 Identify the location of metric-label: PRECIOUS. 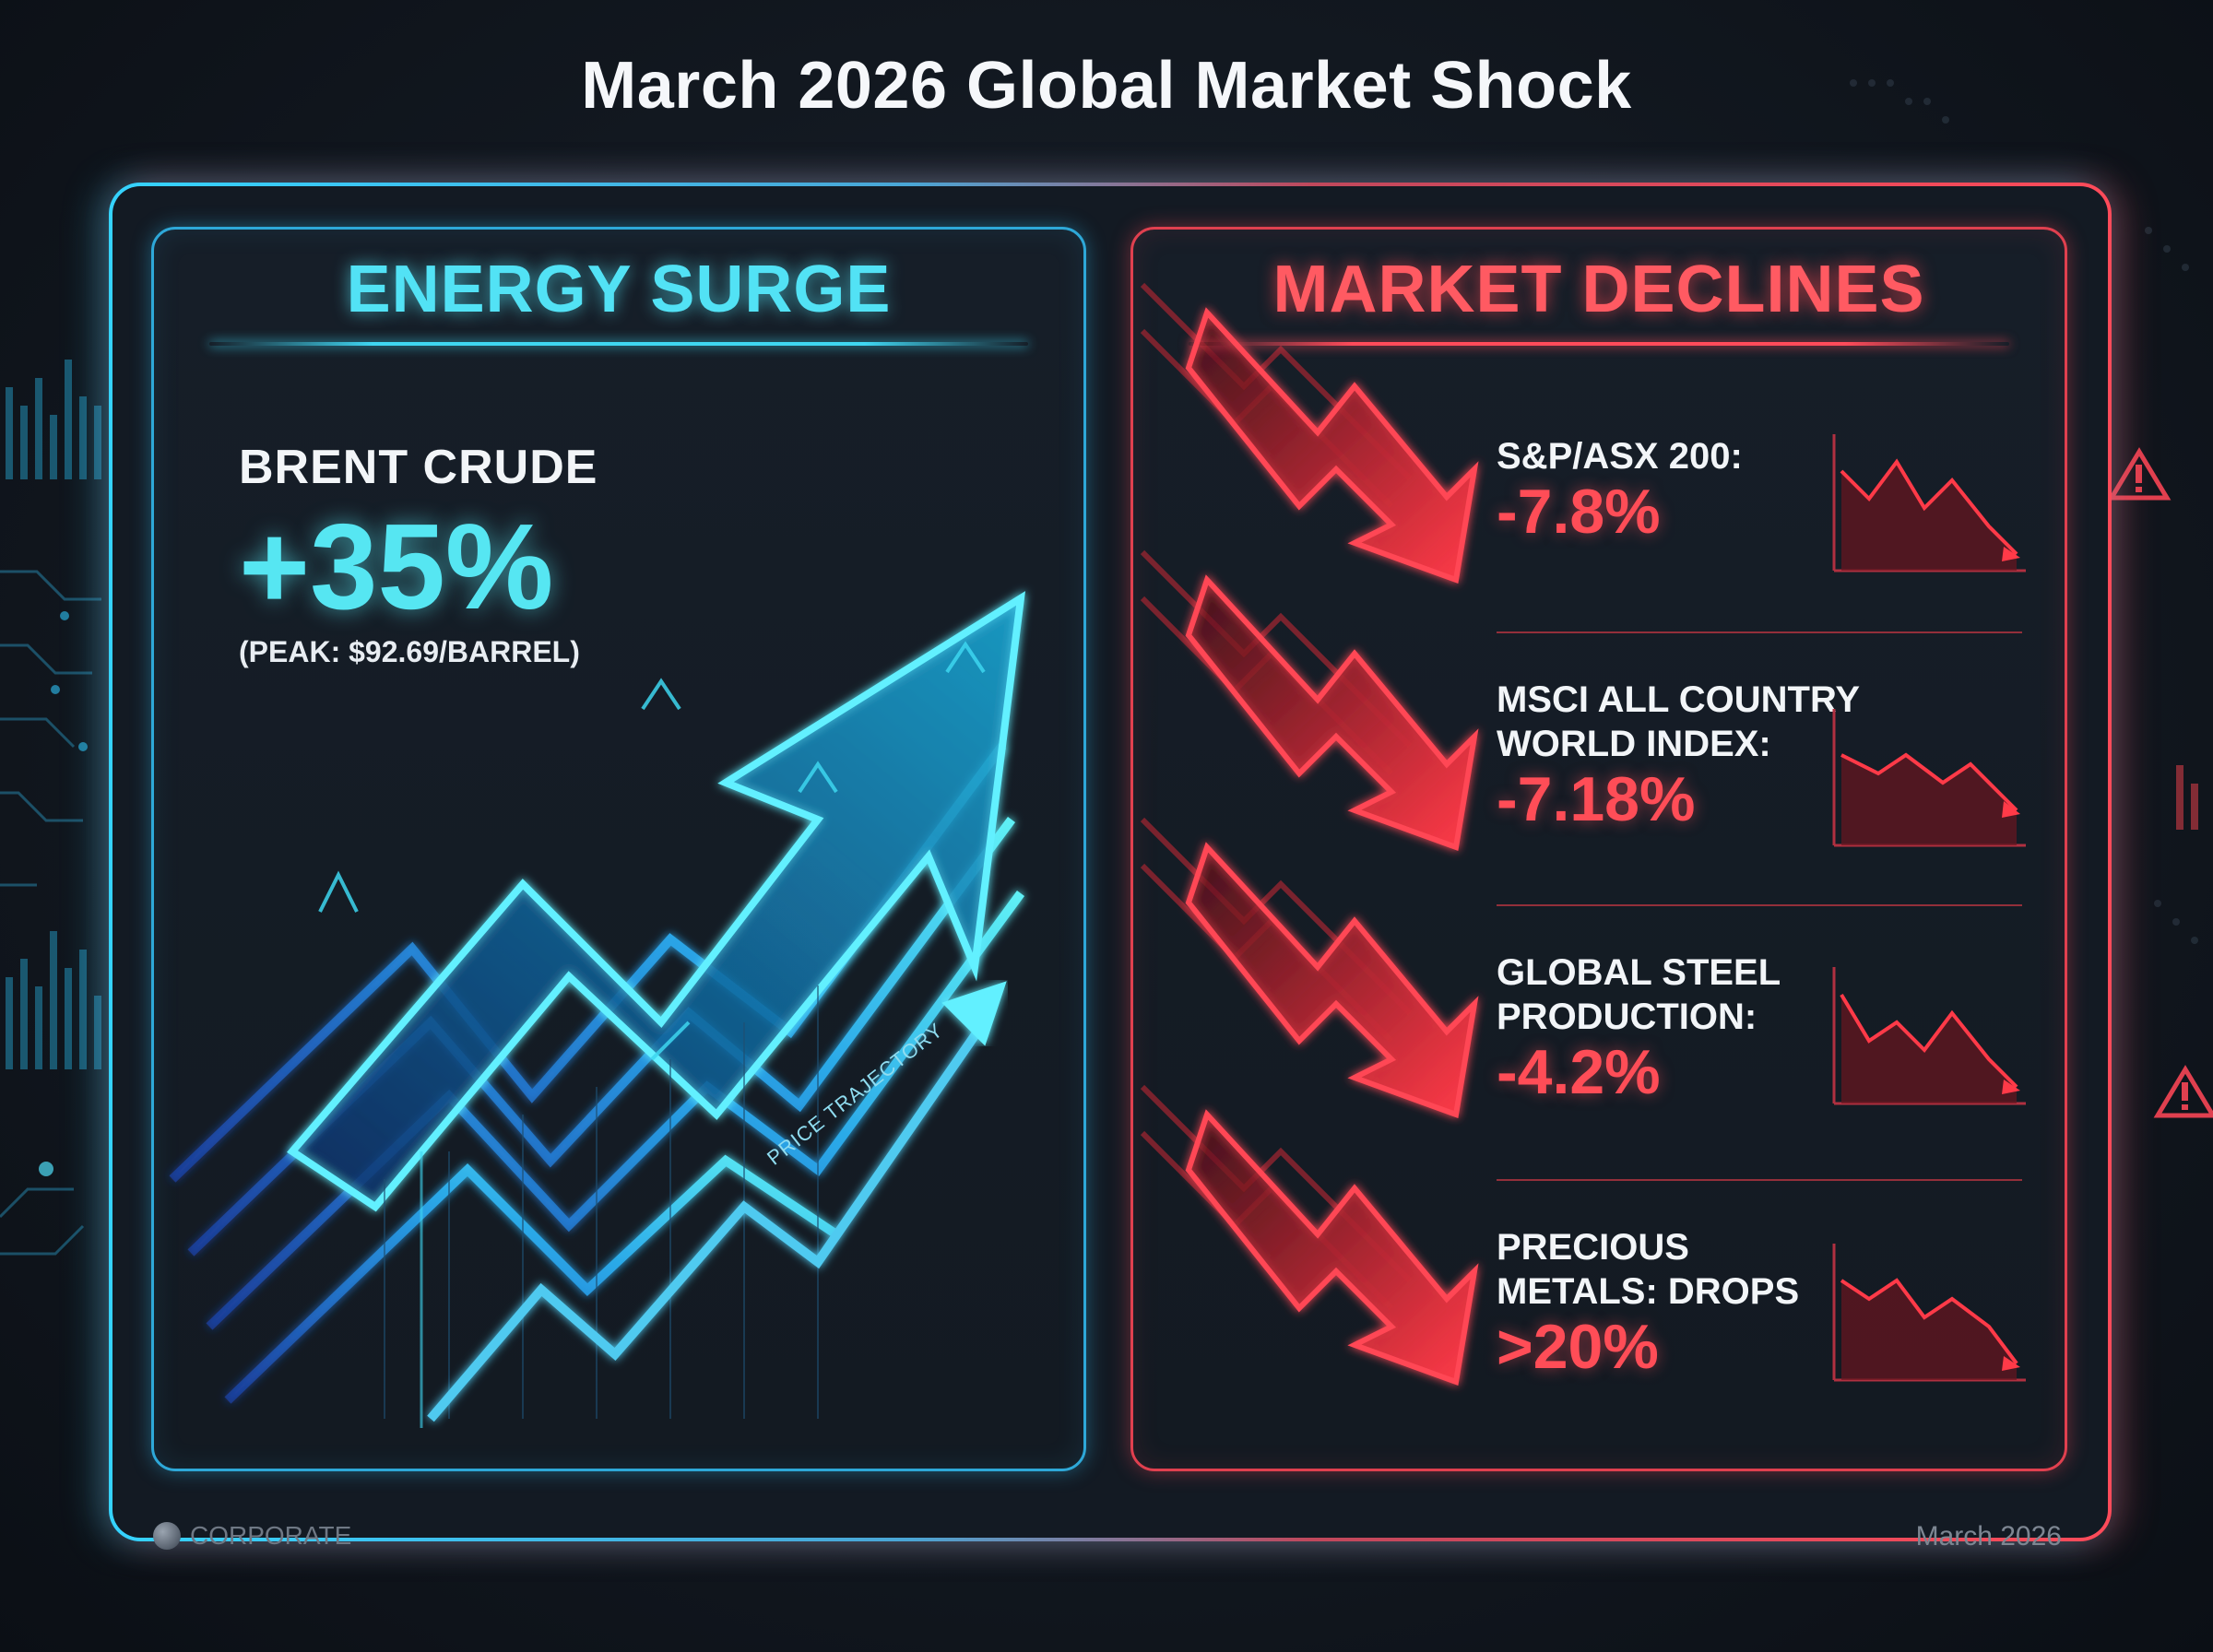
(1593, 1247).